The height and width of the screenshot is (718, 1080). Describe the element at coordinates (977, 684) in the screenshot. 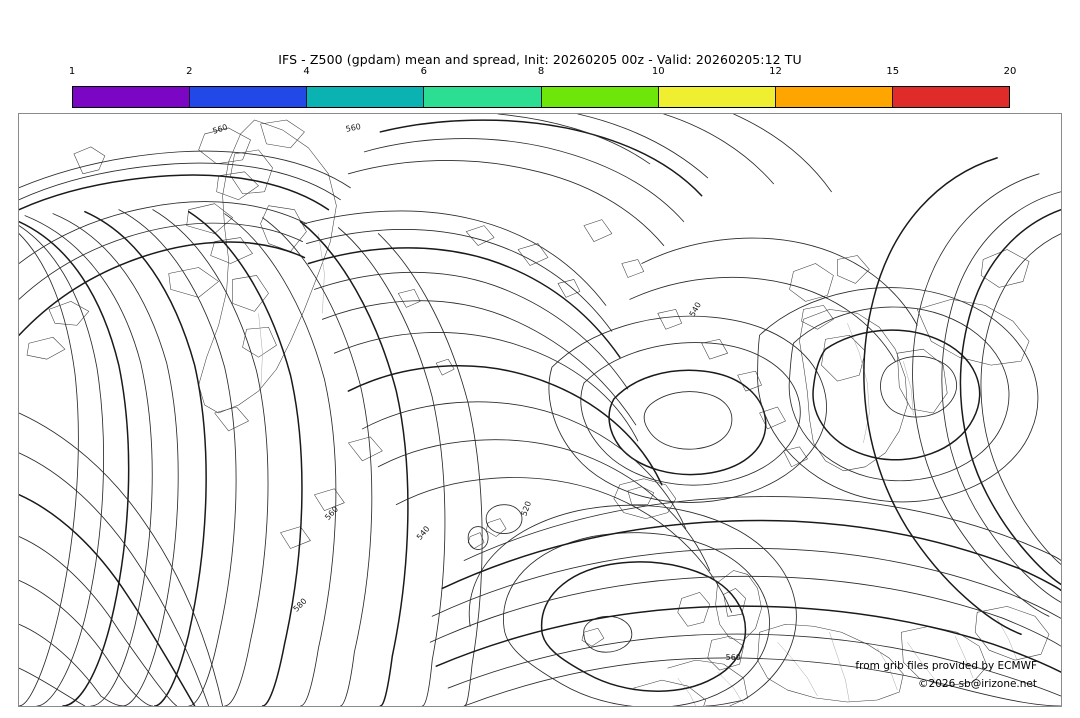

I see `credit-copyright: ©2026 sb@irizone.net` at that location.